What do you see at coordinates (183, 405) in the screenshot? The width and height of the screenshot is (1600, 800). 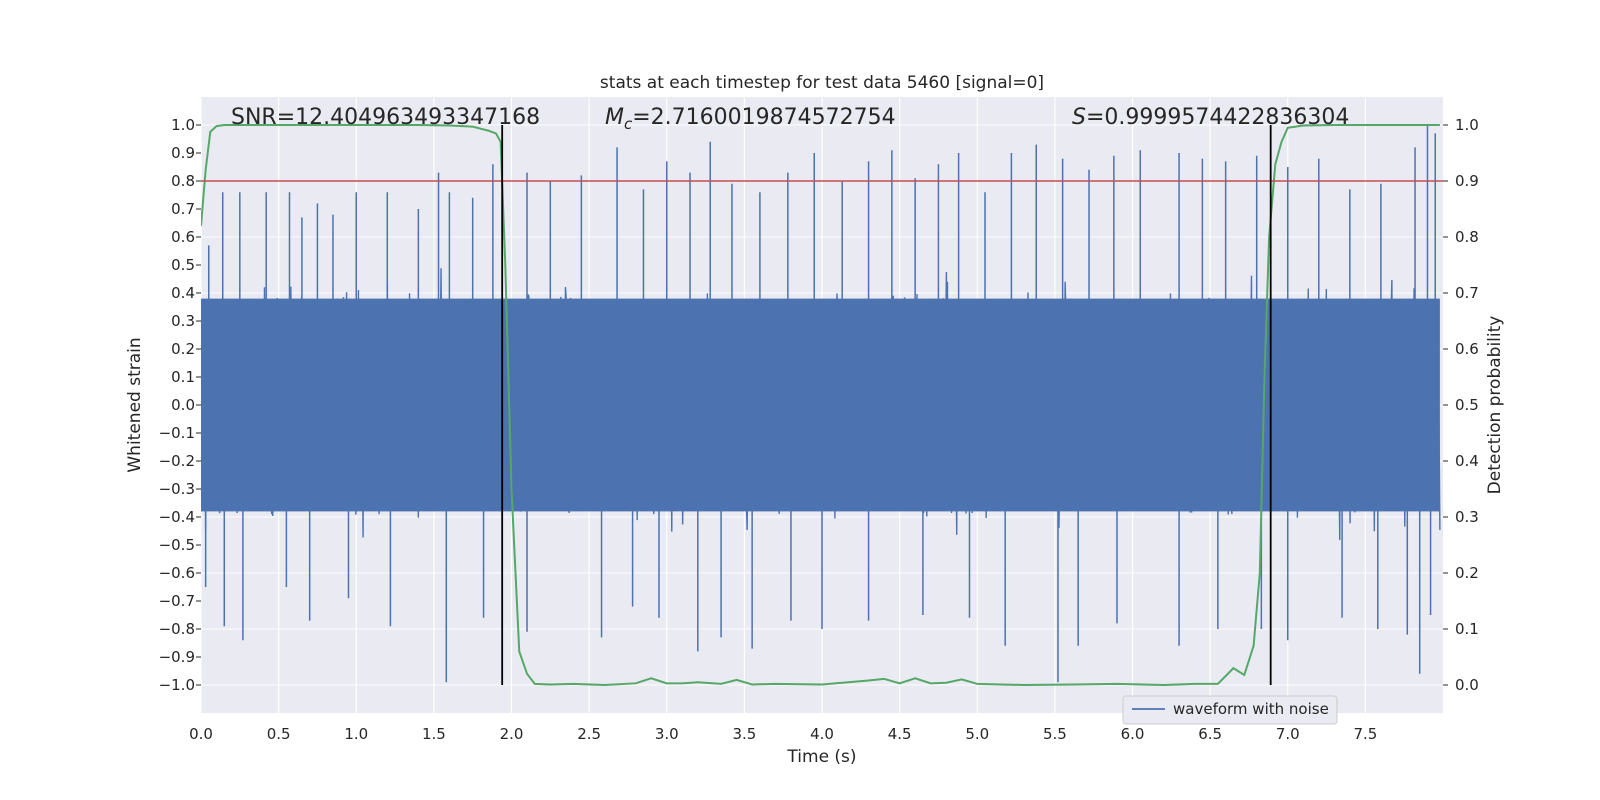 I see `y-tick-label: 0.0` at bounding box center [183, 405].